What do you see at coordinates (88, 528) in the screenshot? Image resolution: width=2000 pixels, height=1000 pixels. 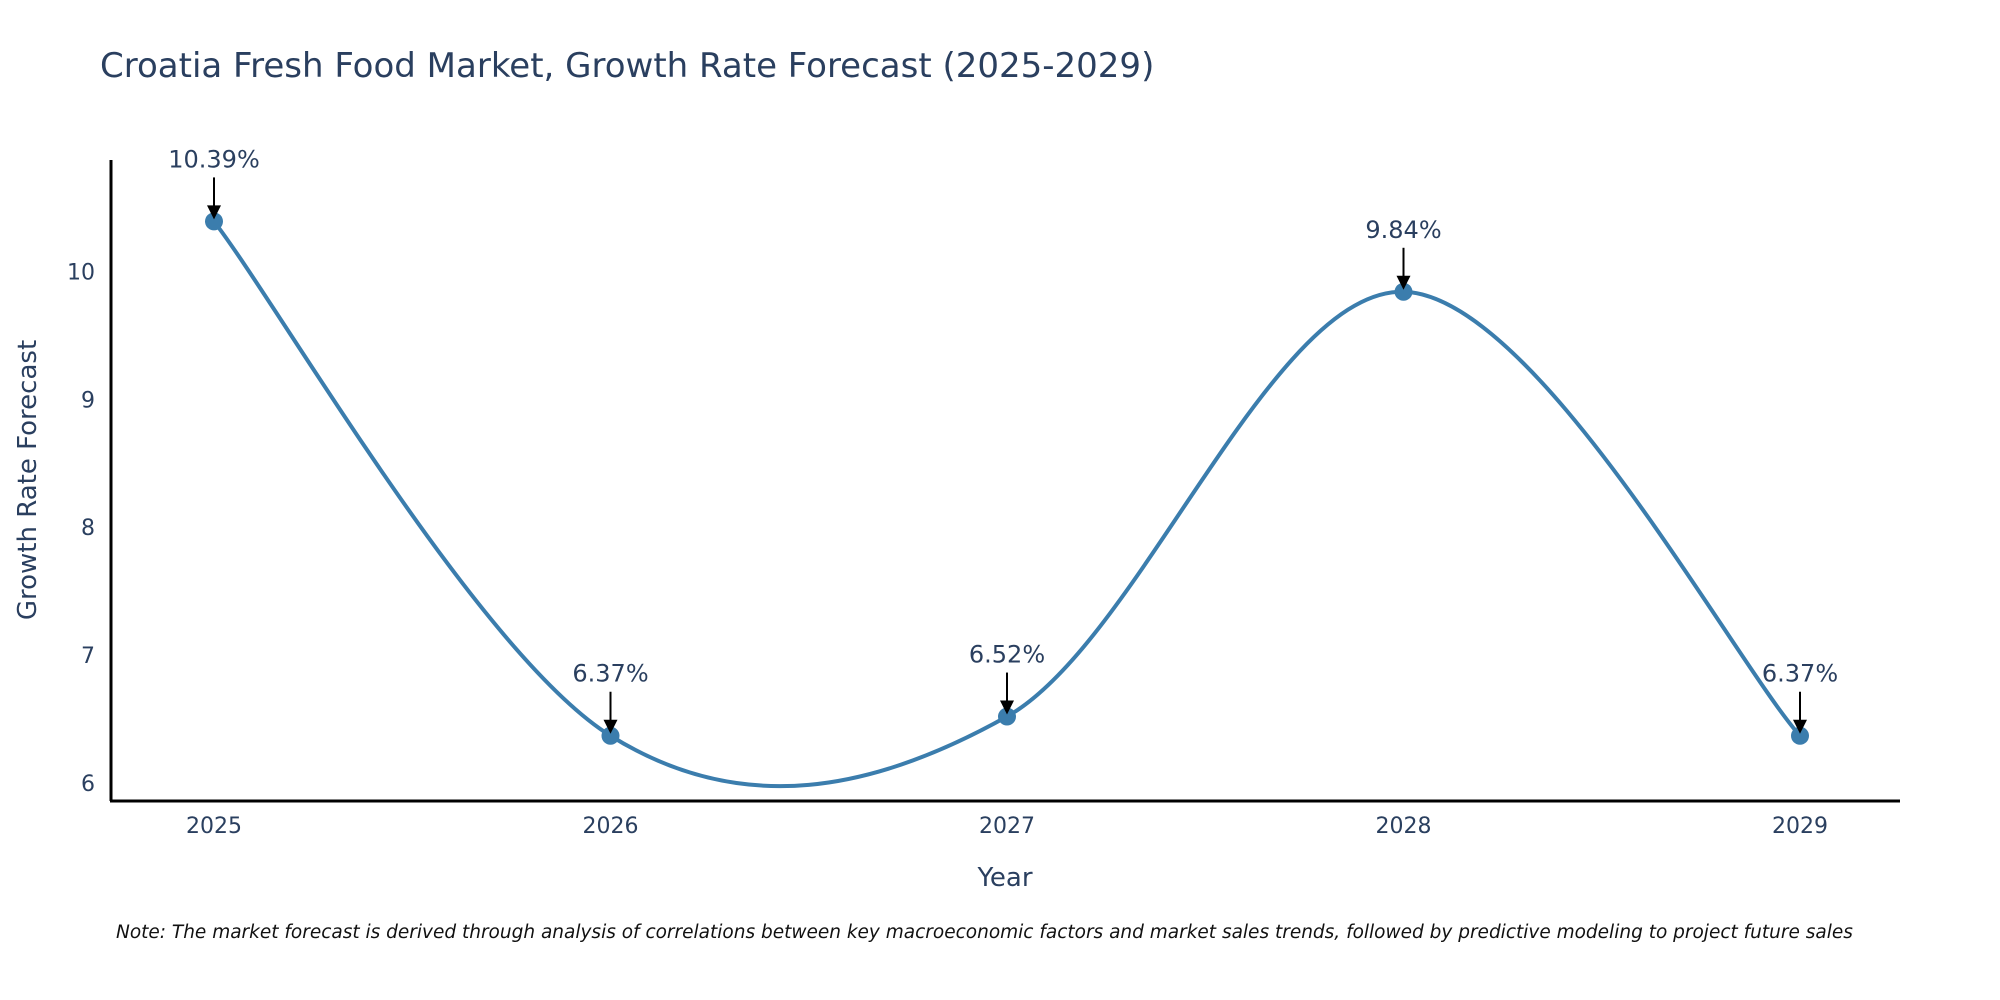 I see `y-tick-label: 8` at bounding box center [88, 528].